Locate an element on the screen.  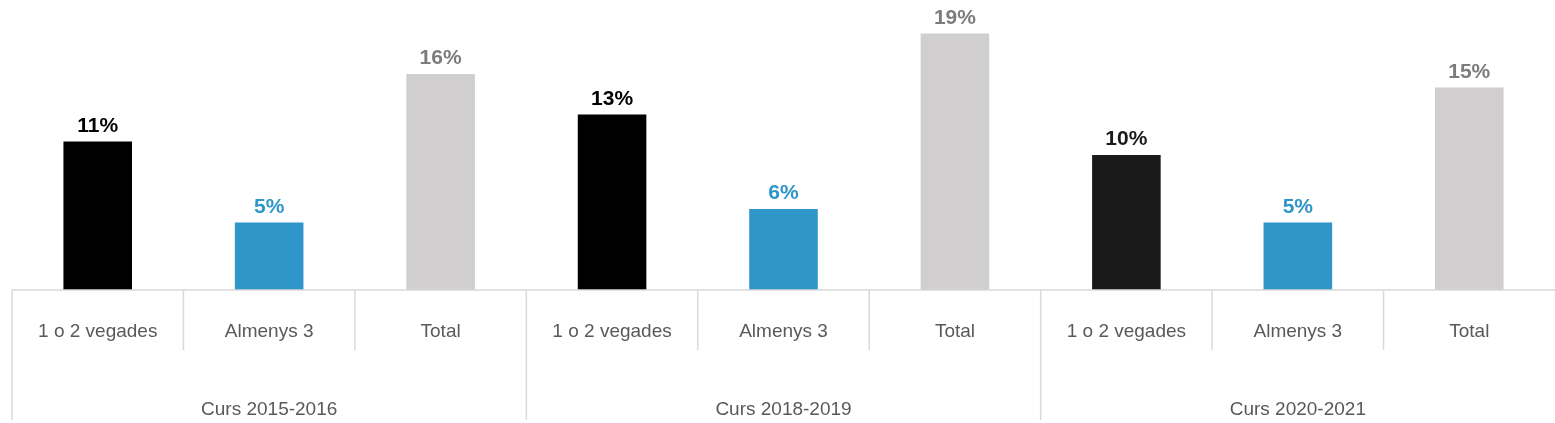
data-label: 11% is located at coordinates (98, 124).